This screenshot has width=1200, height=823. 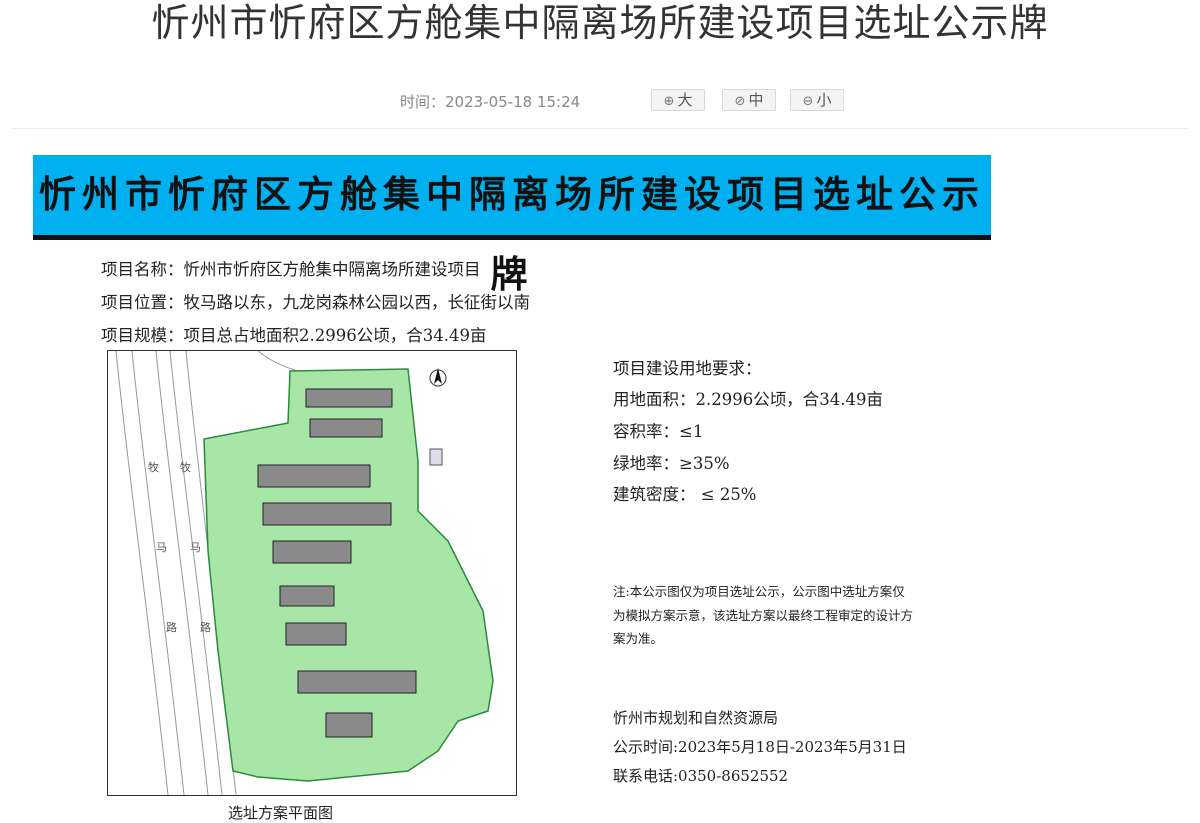 What do you see at coordinates (281, 813) in the screenshot?
I see `plan-caption: 选址方案平面图` at bounding box center [281, 813].